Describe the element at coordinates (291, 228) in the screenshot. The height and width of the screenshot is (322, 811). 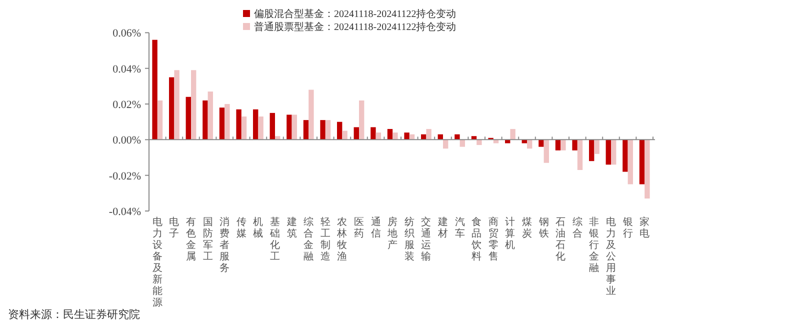
I see `x-tick-label: 建筑` at that location.